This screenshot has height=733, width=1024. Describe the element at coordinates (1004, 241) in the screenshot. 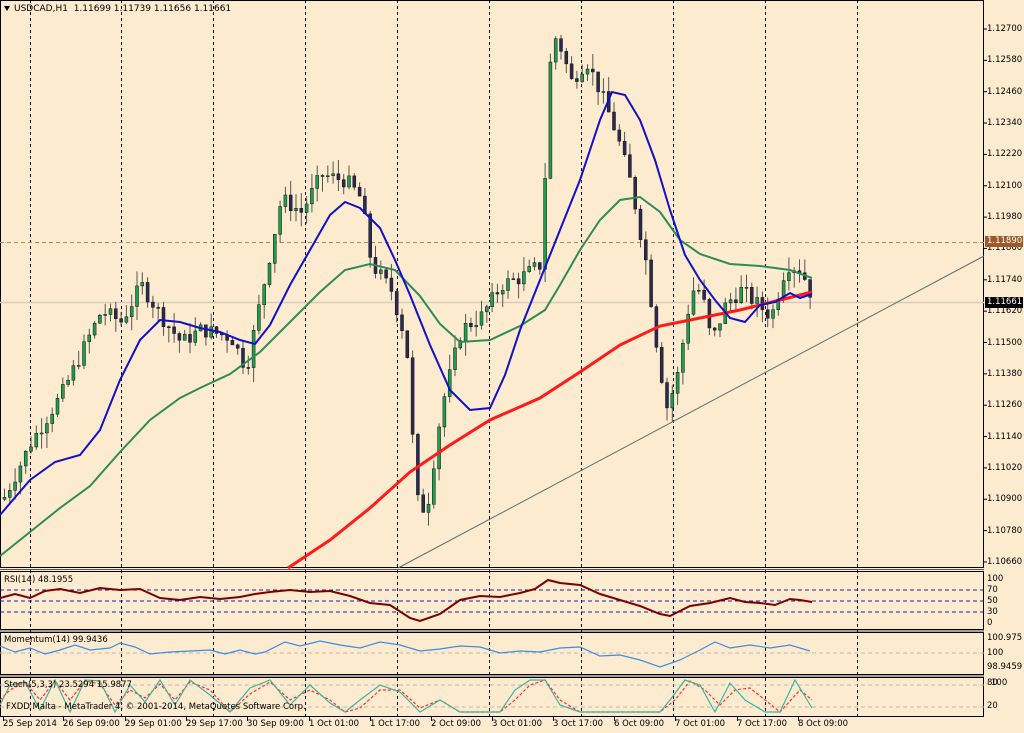

I see `resistance-price-tag: 1.11890` at that location.